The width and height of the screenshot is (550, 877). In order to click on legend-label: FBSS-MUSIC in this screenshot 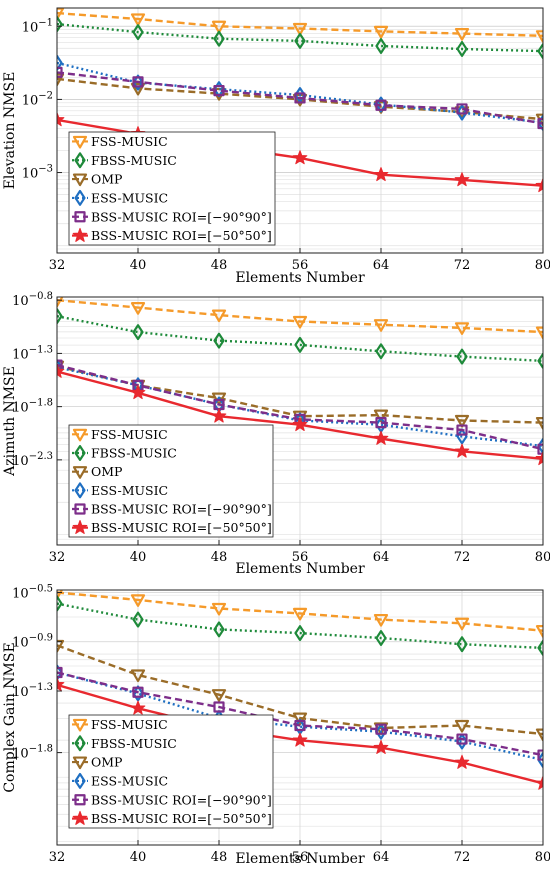, I will do `click(134, 160)`.